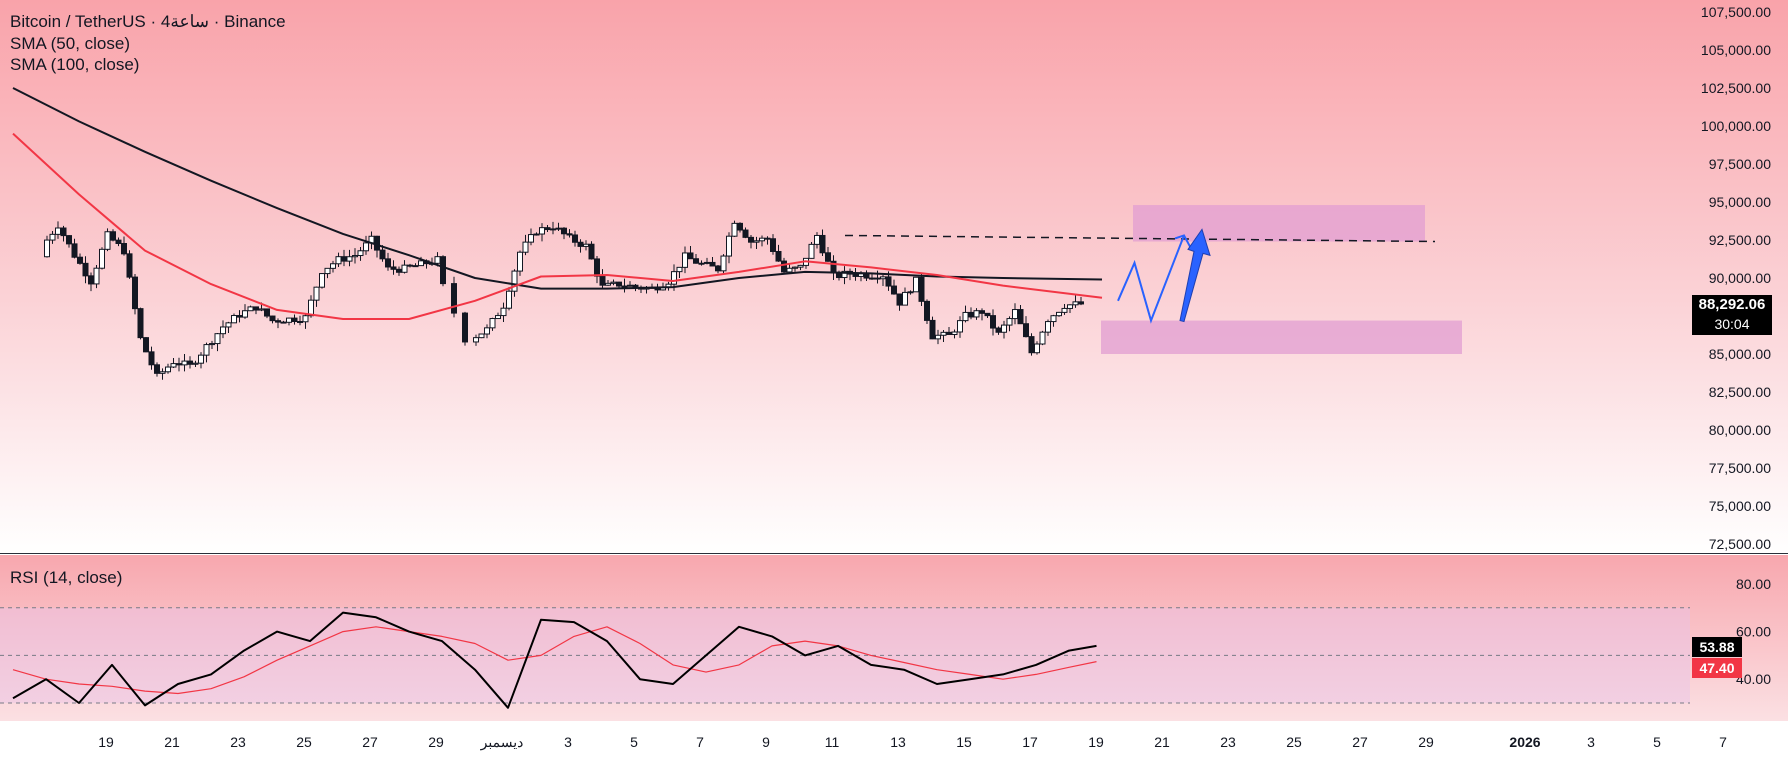 This screenshot has height=759, width=1788. What do you see at coordinates (1740, 430) in the screenshot?
I see `price-axis-label: 80,000.00` at bounding box center [1740, 430].